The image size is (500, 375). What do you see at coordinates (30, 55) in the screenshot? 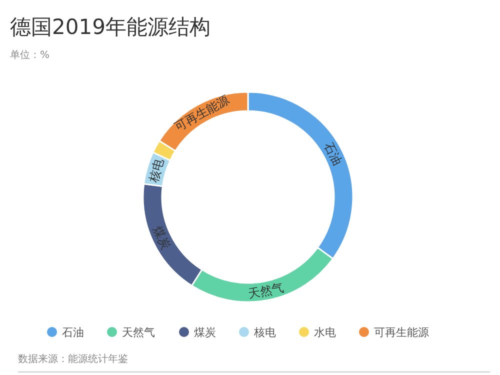
I see `chart-subtitle: 单位：%` at bounding box center [30, 55].